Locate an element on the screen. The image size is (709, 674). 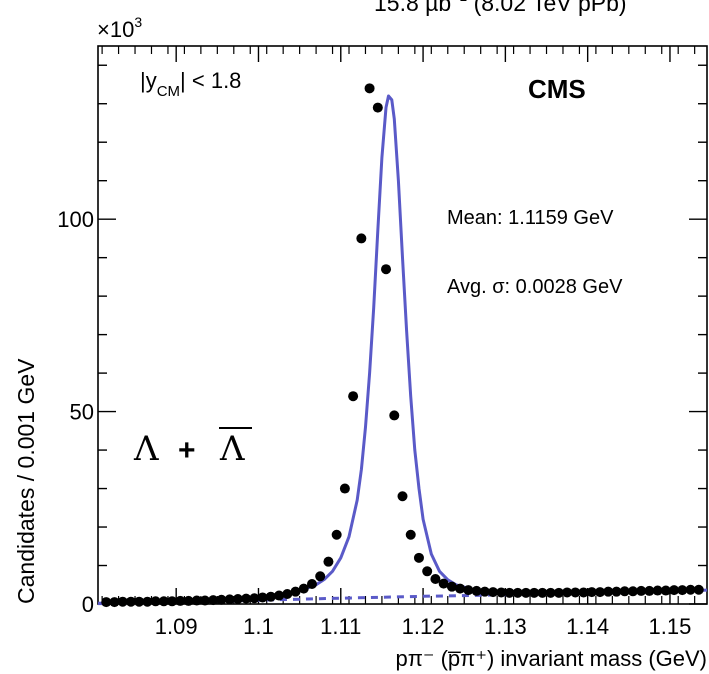
x-tick-label: 1.13 is located at coordinates (505, 626).